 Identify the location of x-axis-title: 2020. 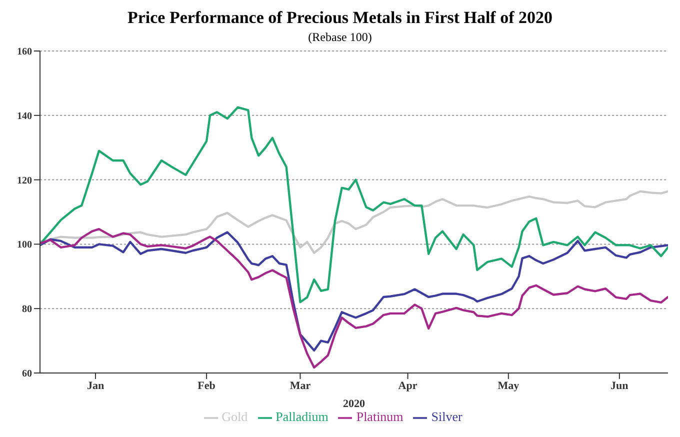
(354, 404).